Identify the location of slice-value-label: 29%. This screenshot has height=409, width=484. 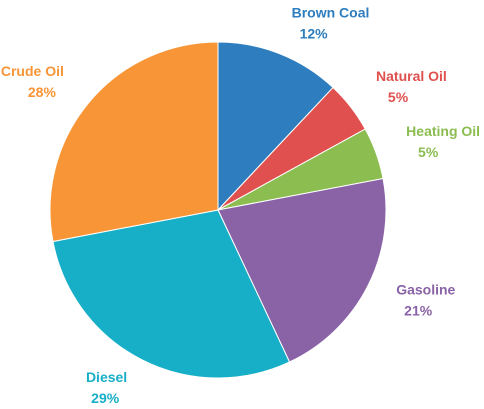
(105, 398).